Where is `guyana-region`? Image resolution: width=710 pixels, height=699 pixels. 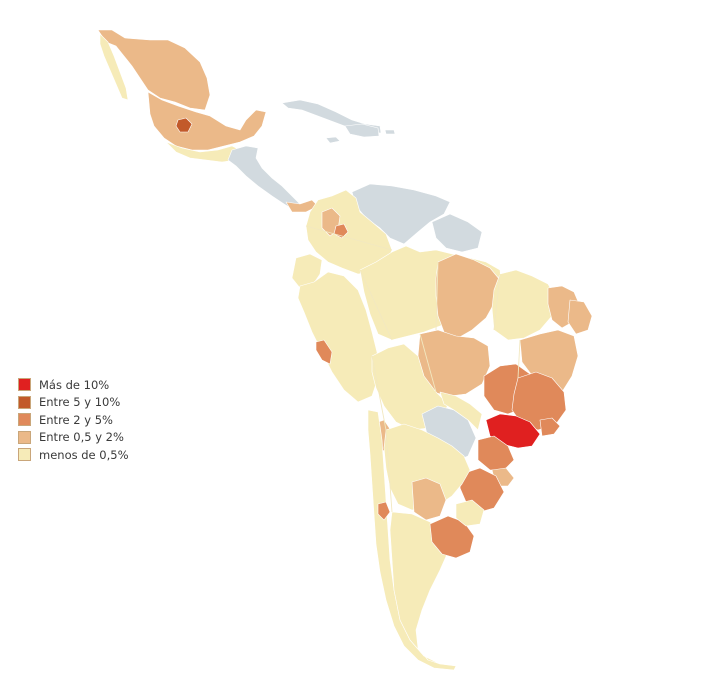
guyana-region is located at coordinates (457, 233).